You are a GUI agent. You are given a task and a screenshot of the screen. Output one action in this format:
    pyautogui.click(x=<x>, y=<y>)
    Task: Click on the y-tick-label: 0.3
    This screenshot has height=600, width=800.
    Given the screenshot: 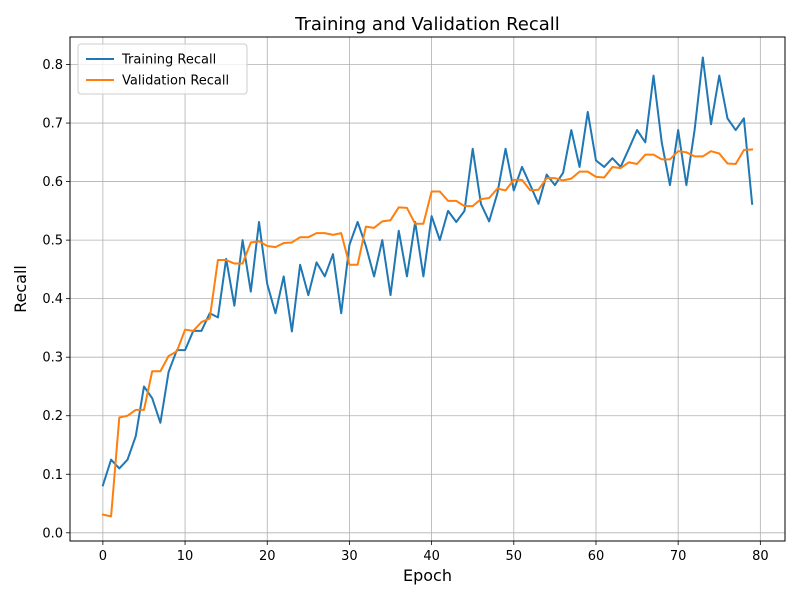 What is the action you would take?
    pyautogui.click(x=52, y=358)
    